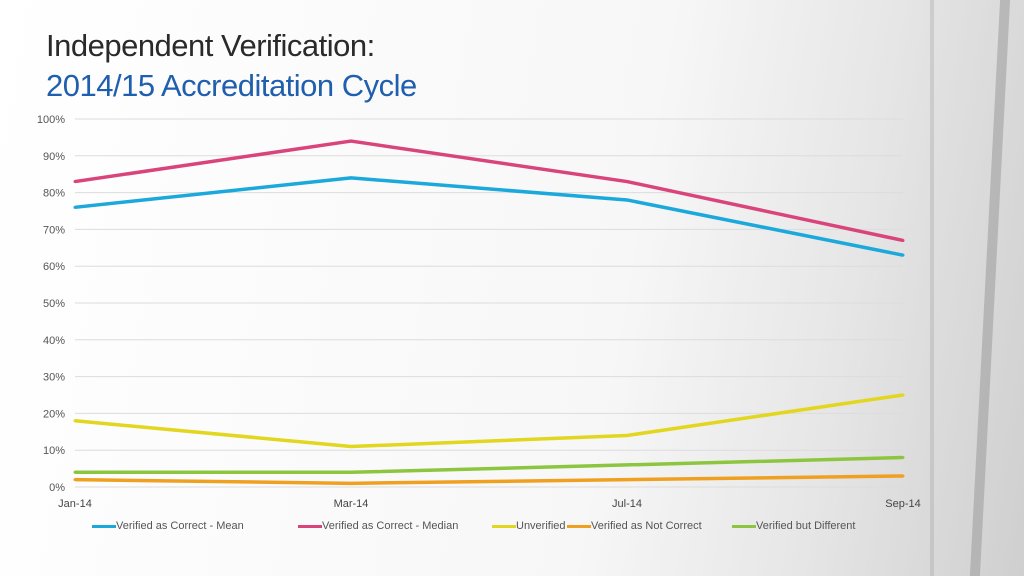  I want to click on x-tick-label: Sep-14, so click(902, 504).